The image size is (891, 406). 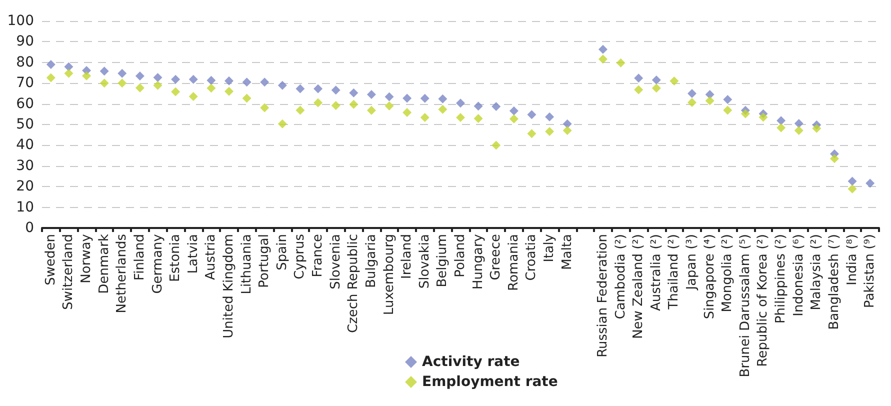 What do you see at coordinates (25, 186) in the screenshot?
I see `y-tick-label: 20` at bounding box center [25, 186].